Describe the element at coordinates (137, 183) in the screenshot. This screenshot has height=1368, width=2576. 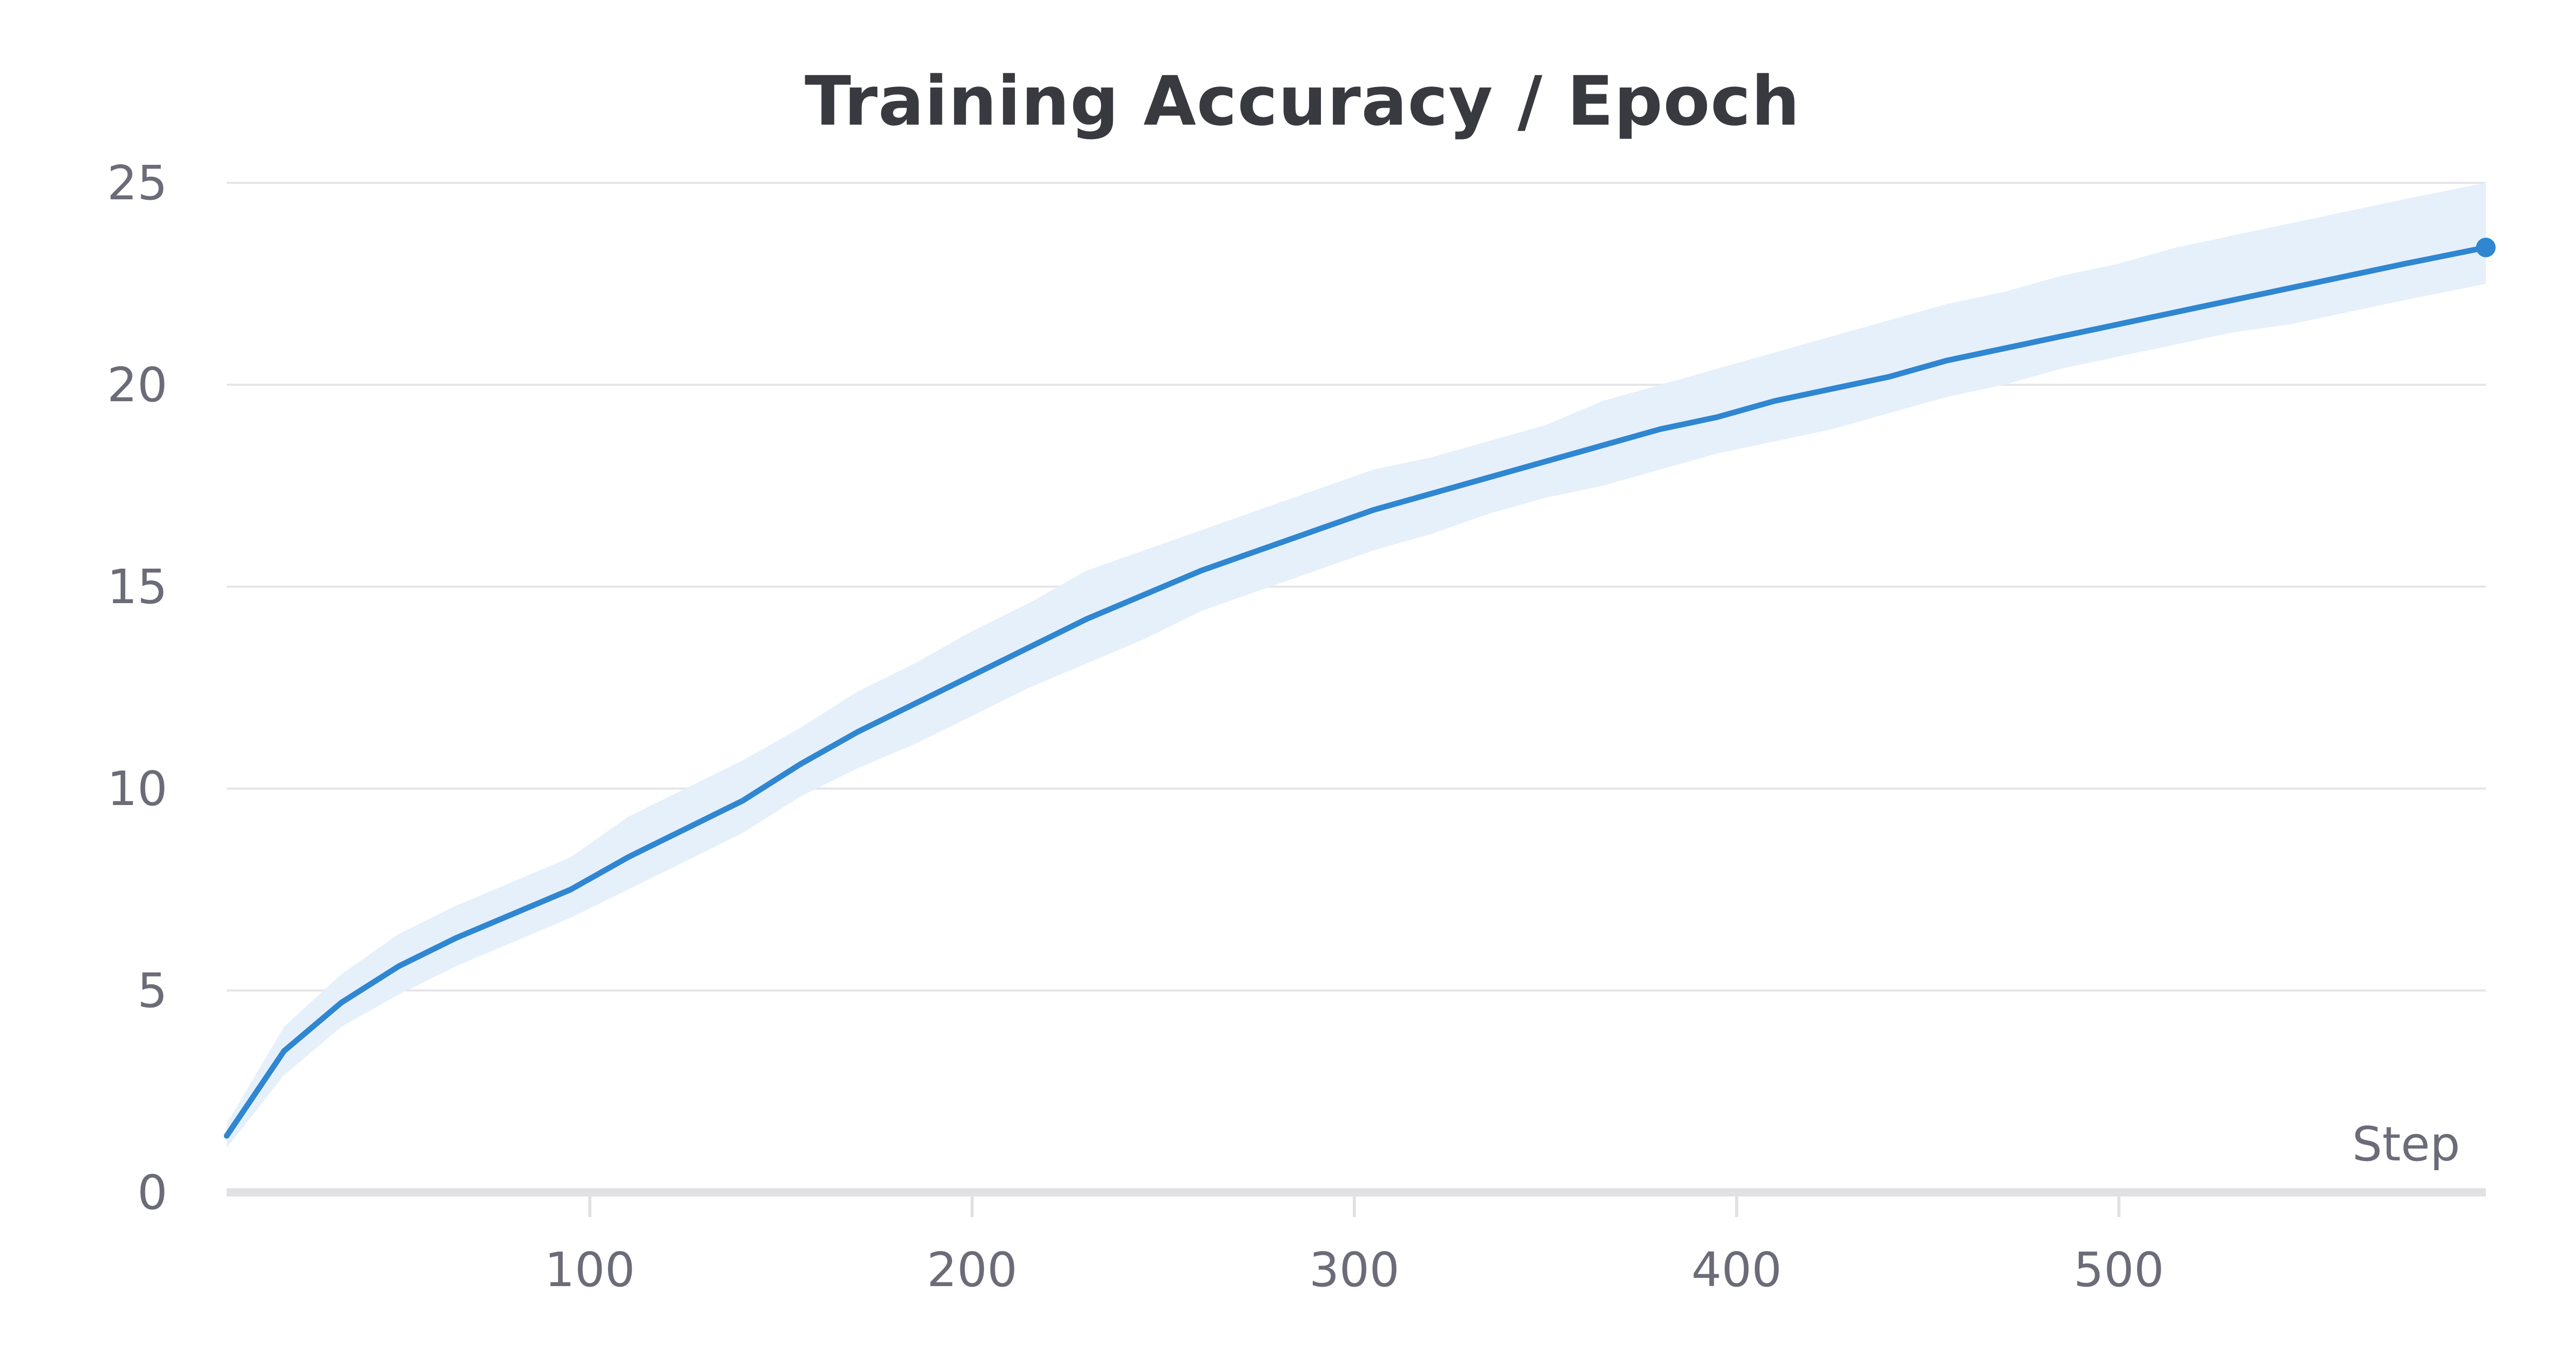
I see `y-tick-label: 25` at that location.